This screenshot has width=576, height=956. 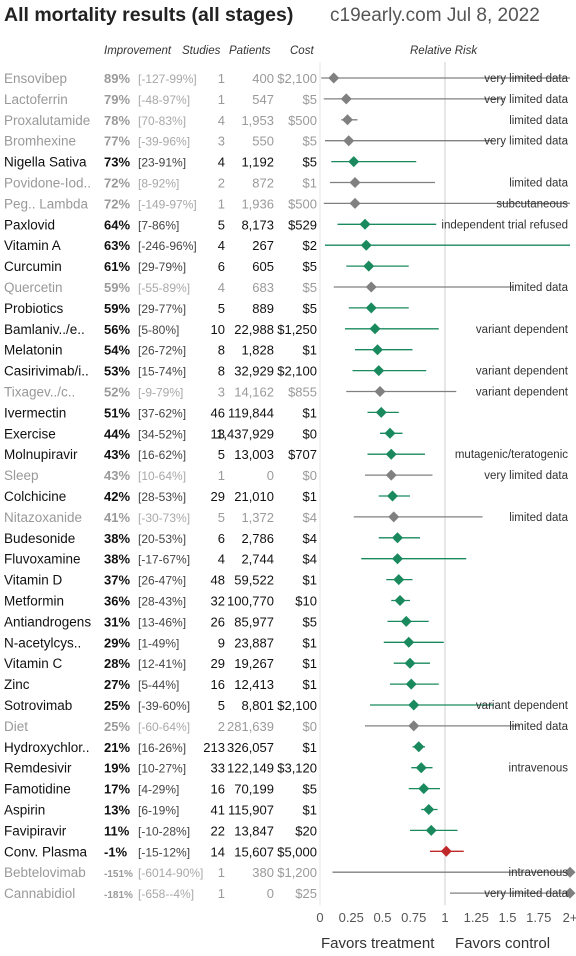 What do you see at coordinates (117, 705) in the screenshot?
I see `row-improvement: 25%` at bounding box center [117, 705].